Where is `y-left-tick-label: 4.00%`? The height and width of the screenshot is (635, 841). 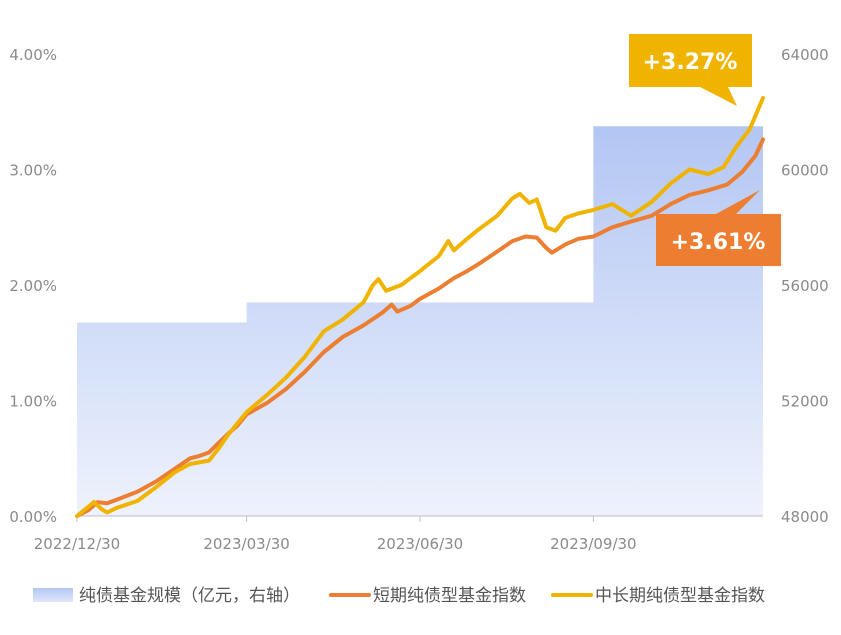 y-left-tick-label: 4.00% is located at coordinates (33, 55).